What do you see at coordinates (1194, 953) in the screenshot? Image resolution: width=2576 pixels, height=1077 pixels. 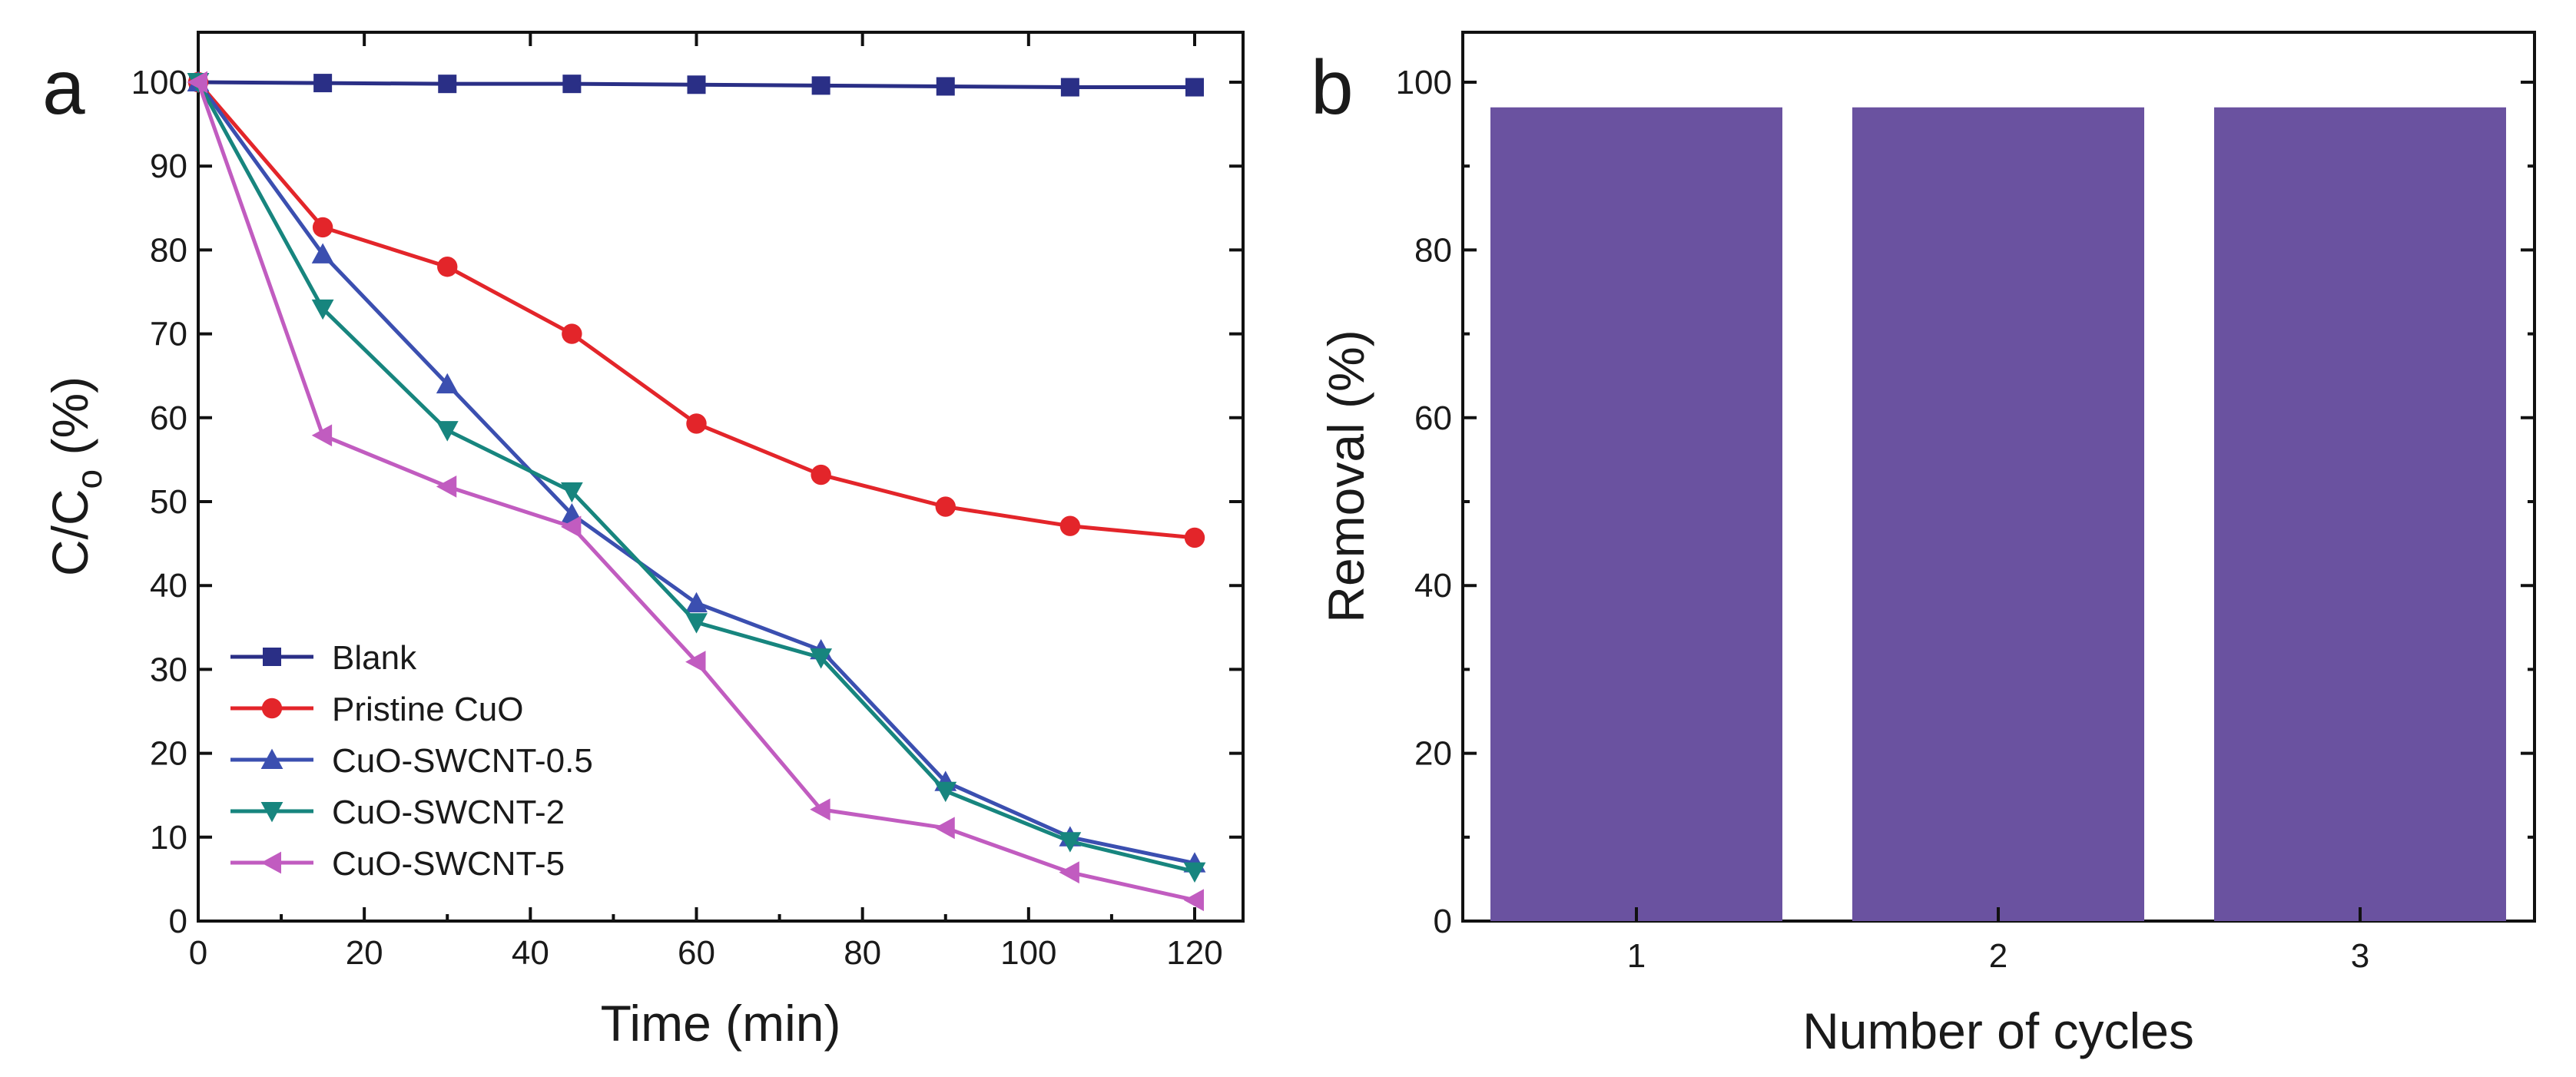 I see `x-tick-label: 120` at bounding box center [1194, 953].